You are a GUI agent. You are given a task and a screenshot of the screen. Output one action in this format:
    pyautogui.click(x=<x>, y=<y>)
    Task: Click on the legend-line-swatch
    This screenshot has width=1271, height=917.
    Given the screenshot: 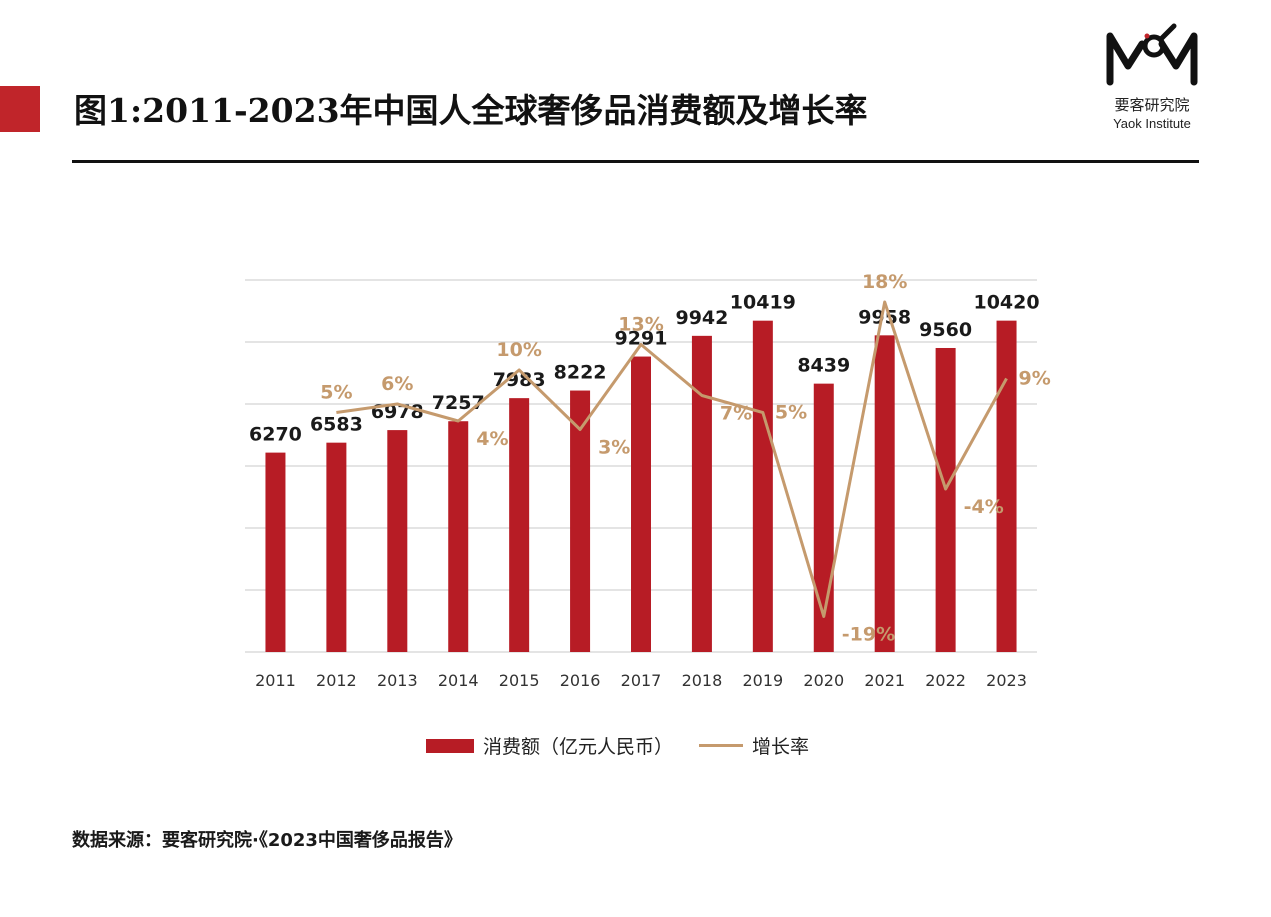 What is the action you would take?
    pyautogui.click(x=721, y=745)
    